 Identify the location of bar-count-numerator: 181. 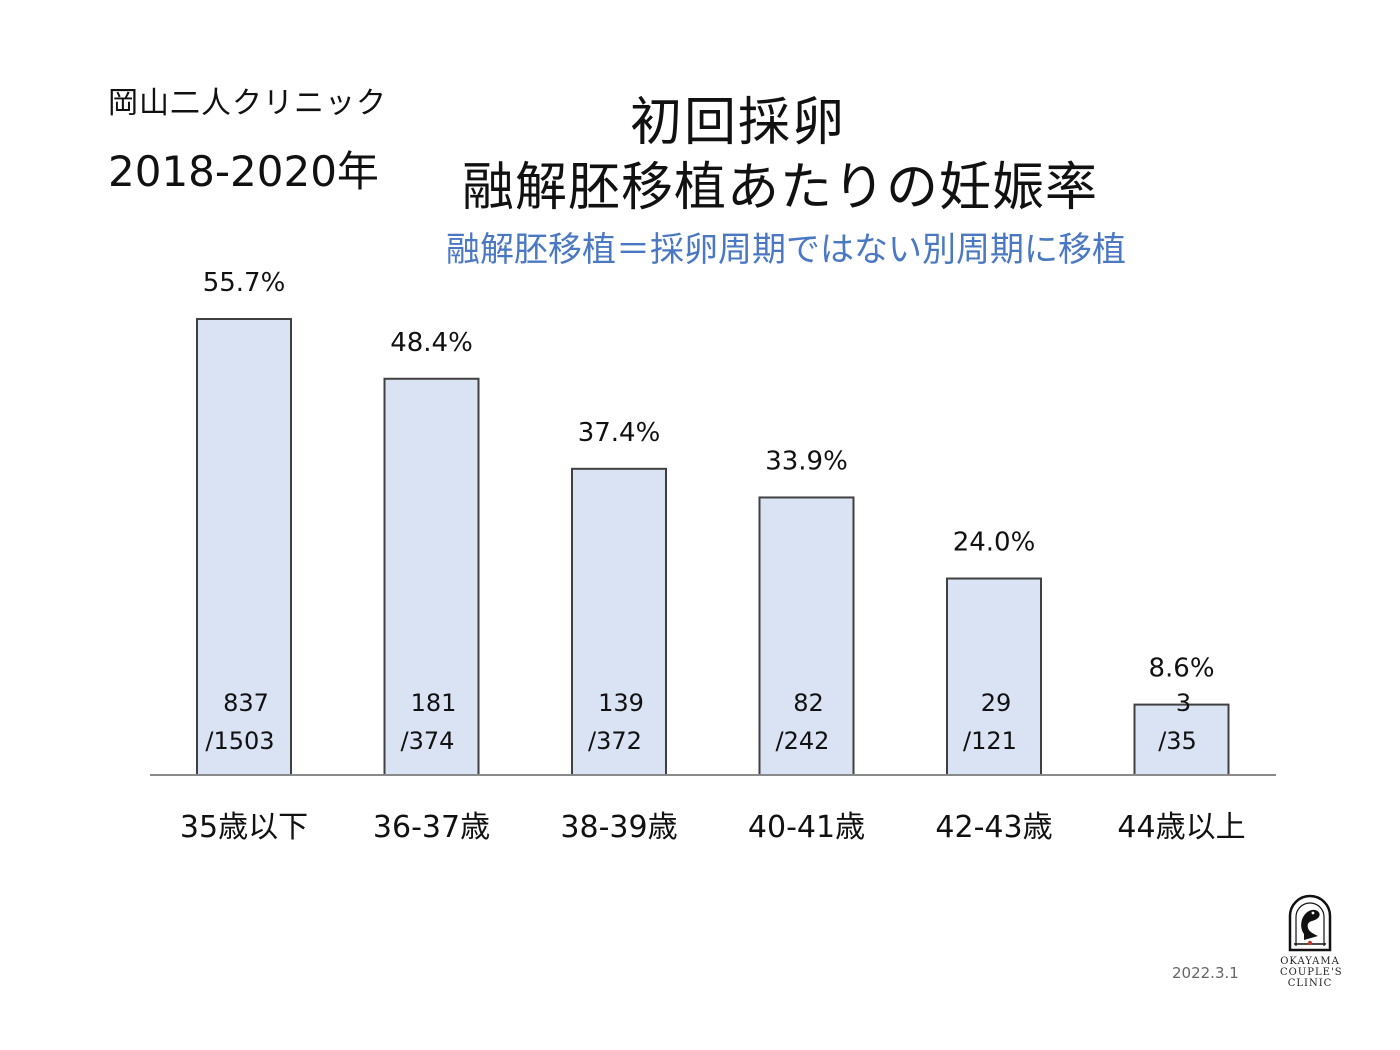
(434, 703).